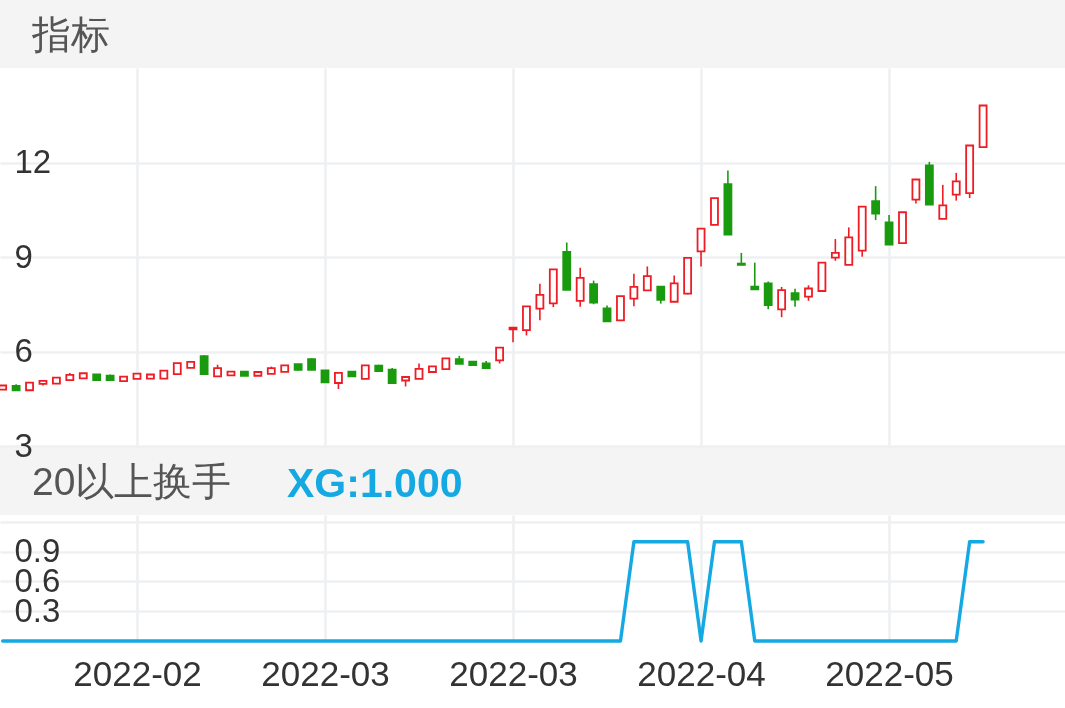 This screenshot has height=708, width=1065. I want to click on x-tick-label: 2022-05, so click(889, 673).